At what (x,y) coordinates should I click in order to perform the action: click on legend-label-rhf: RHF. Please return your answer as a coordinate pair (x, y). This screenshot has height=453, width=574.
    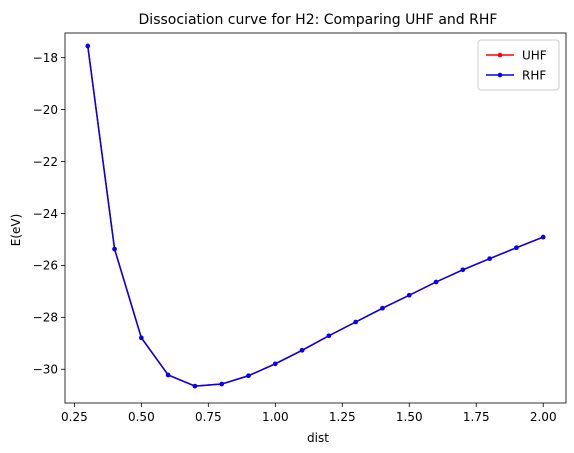
    Looking at the image, I should click on (534, 76).